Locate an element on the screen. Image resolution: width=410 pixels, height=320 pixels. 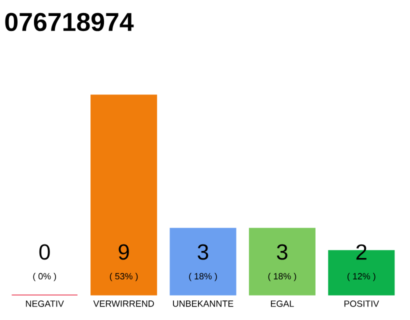
x-tick-label: UNBEKANNTE is located at coordinates (203, 303).